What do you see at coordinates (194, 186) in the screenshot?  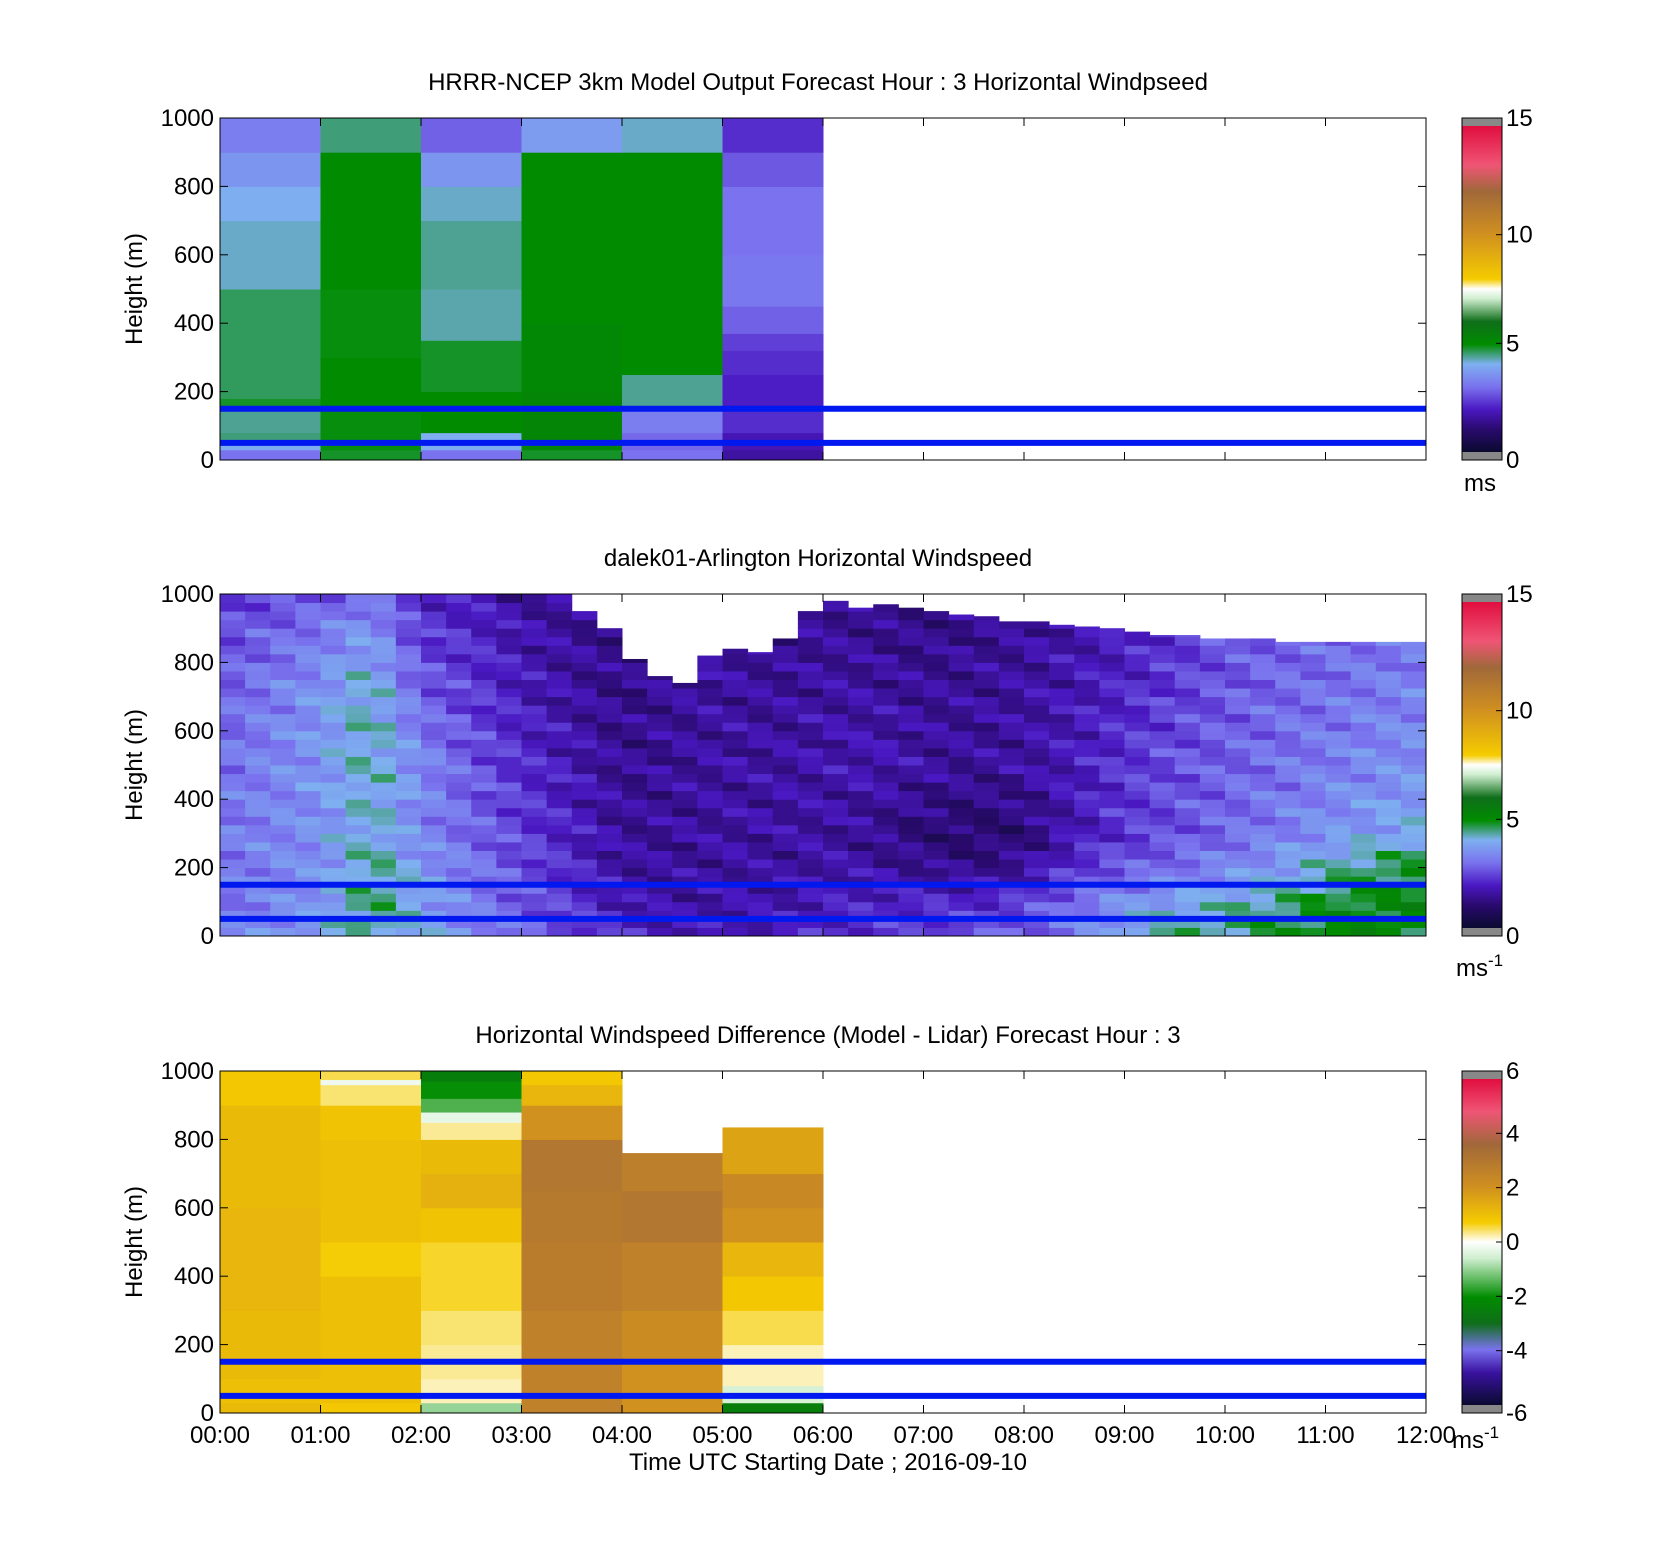 I see `y-tick-label: 800` at bounding box center [194, 186].